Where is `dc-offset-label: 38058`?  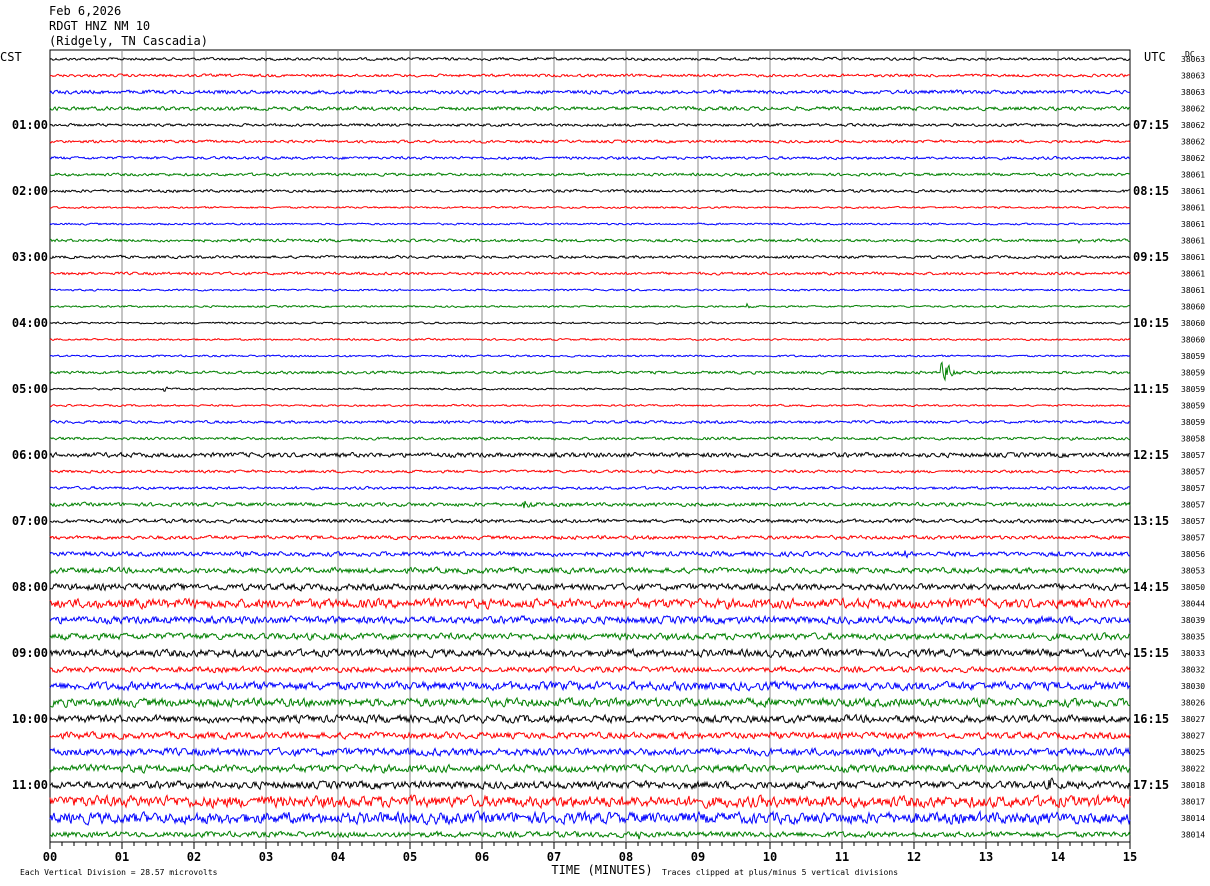 dc-offset-label: 38058 is located at coordinates (1193, 439).